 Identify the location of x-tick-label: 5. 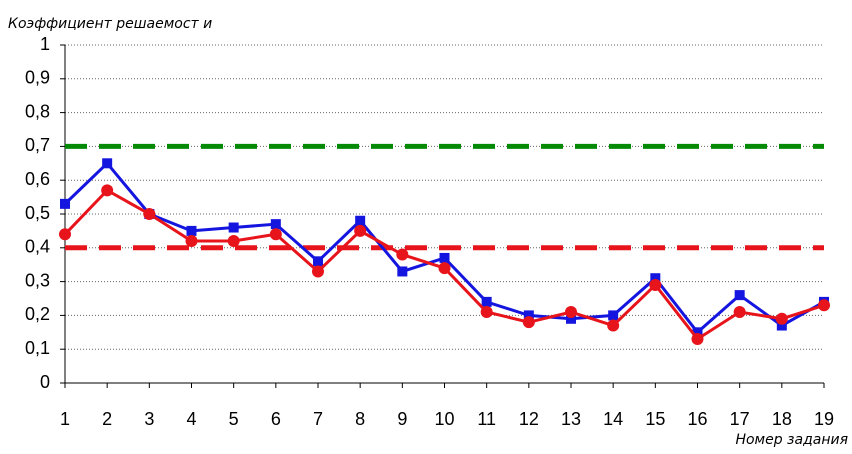
(234, 419).